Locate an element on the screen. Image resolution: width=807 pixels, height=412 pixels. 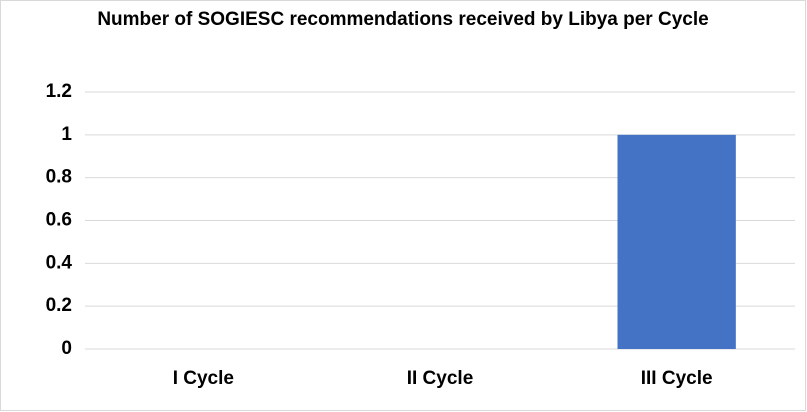
y-tick-label: 0.2 is located at coordinates (59, 305).